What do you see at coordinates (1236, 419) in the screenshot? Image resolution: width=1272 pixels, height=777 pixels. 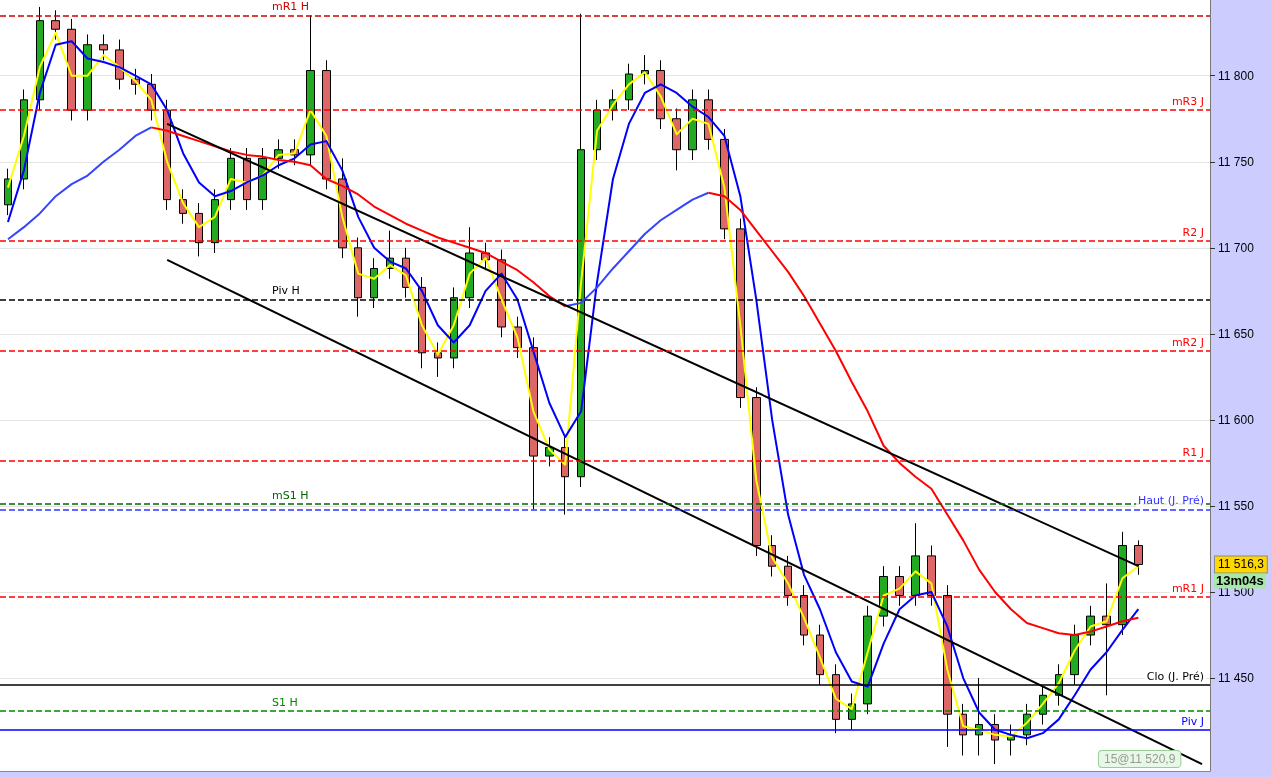 I see `y-tick-label: 11 600` at bounding box center [1236, 419].